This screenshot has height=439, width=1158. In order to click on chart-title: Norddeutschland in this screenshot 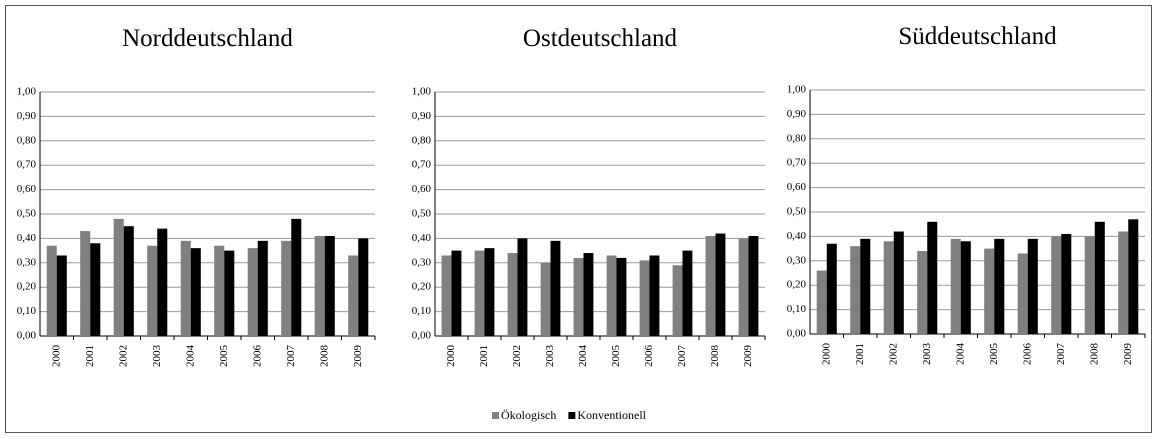, I will do `click(207, 38)`.